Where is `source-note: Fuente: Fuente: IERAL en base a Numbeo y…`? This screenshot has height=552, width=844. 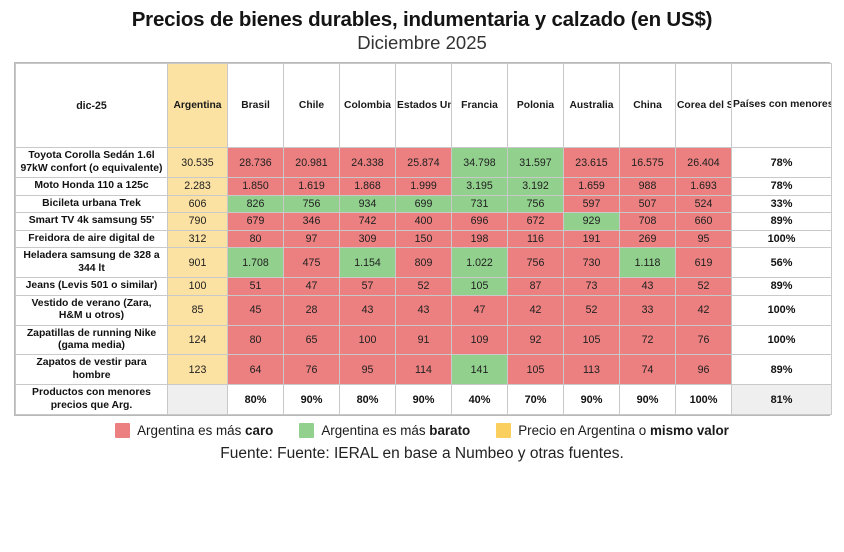
source-note: Fuente: Fuente: IERAL en base a Numbeo y… is located at coordinates (422, 454).